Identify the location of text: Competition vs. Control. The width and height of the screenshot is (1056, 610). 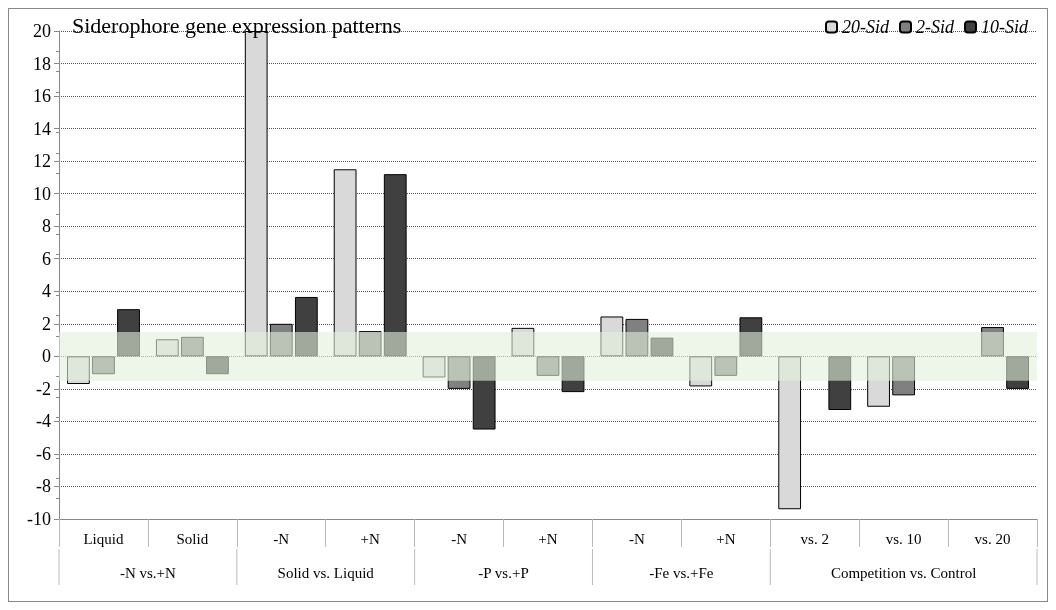
(903, 572).